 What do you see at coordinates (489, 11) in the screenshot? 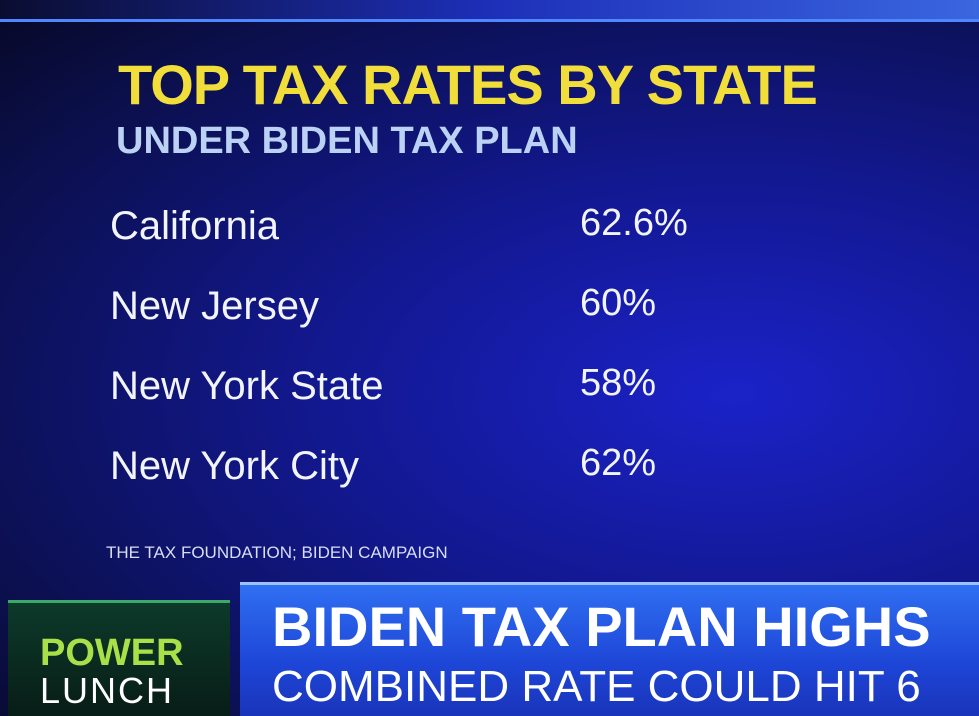
I see `top-bar` at bounding box center [489, 11].